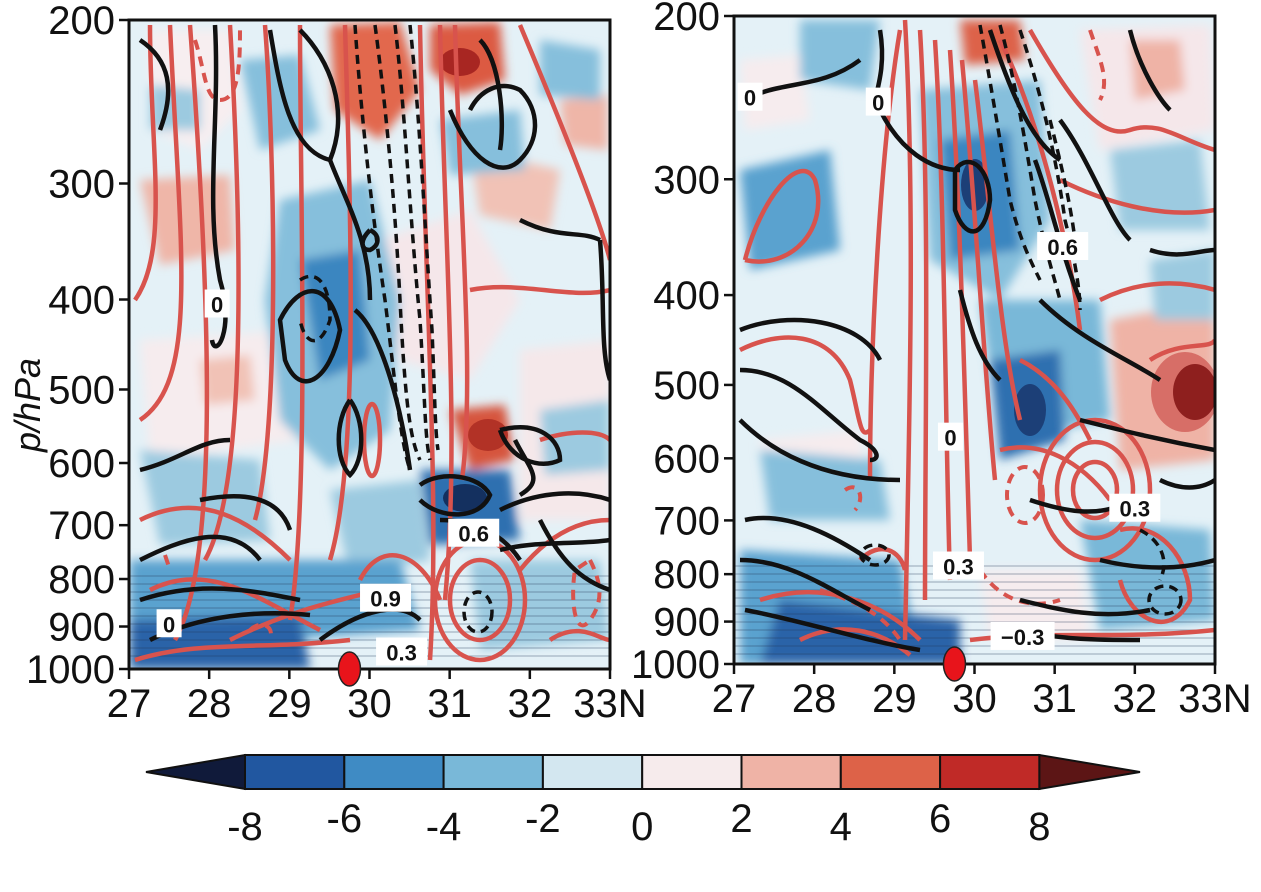 This screenshot has width=1261, height=892. I want to click on colorbar-tick-label: -8, so click(245, 827).